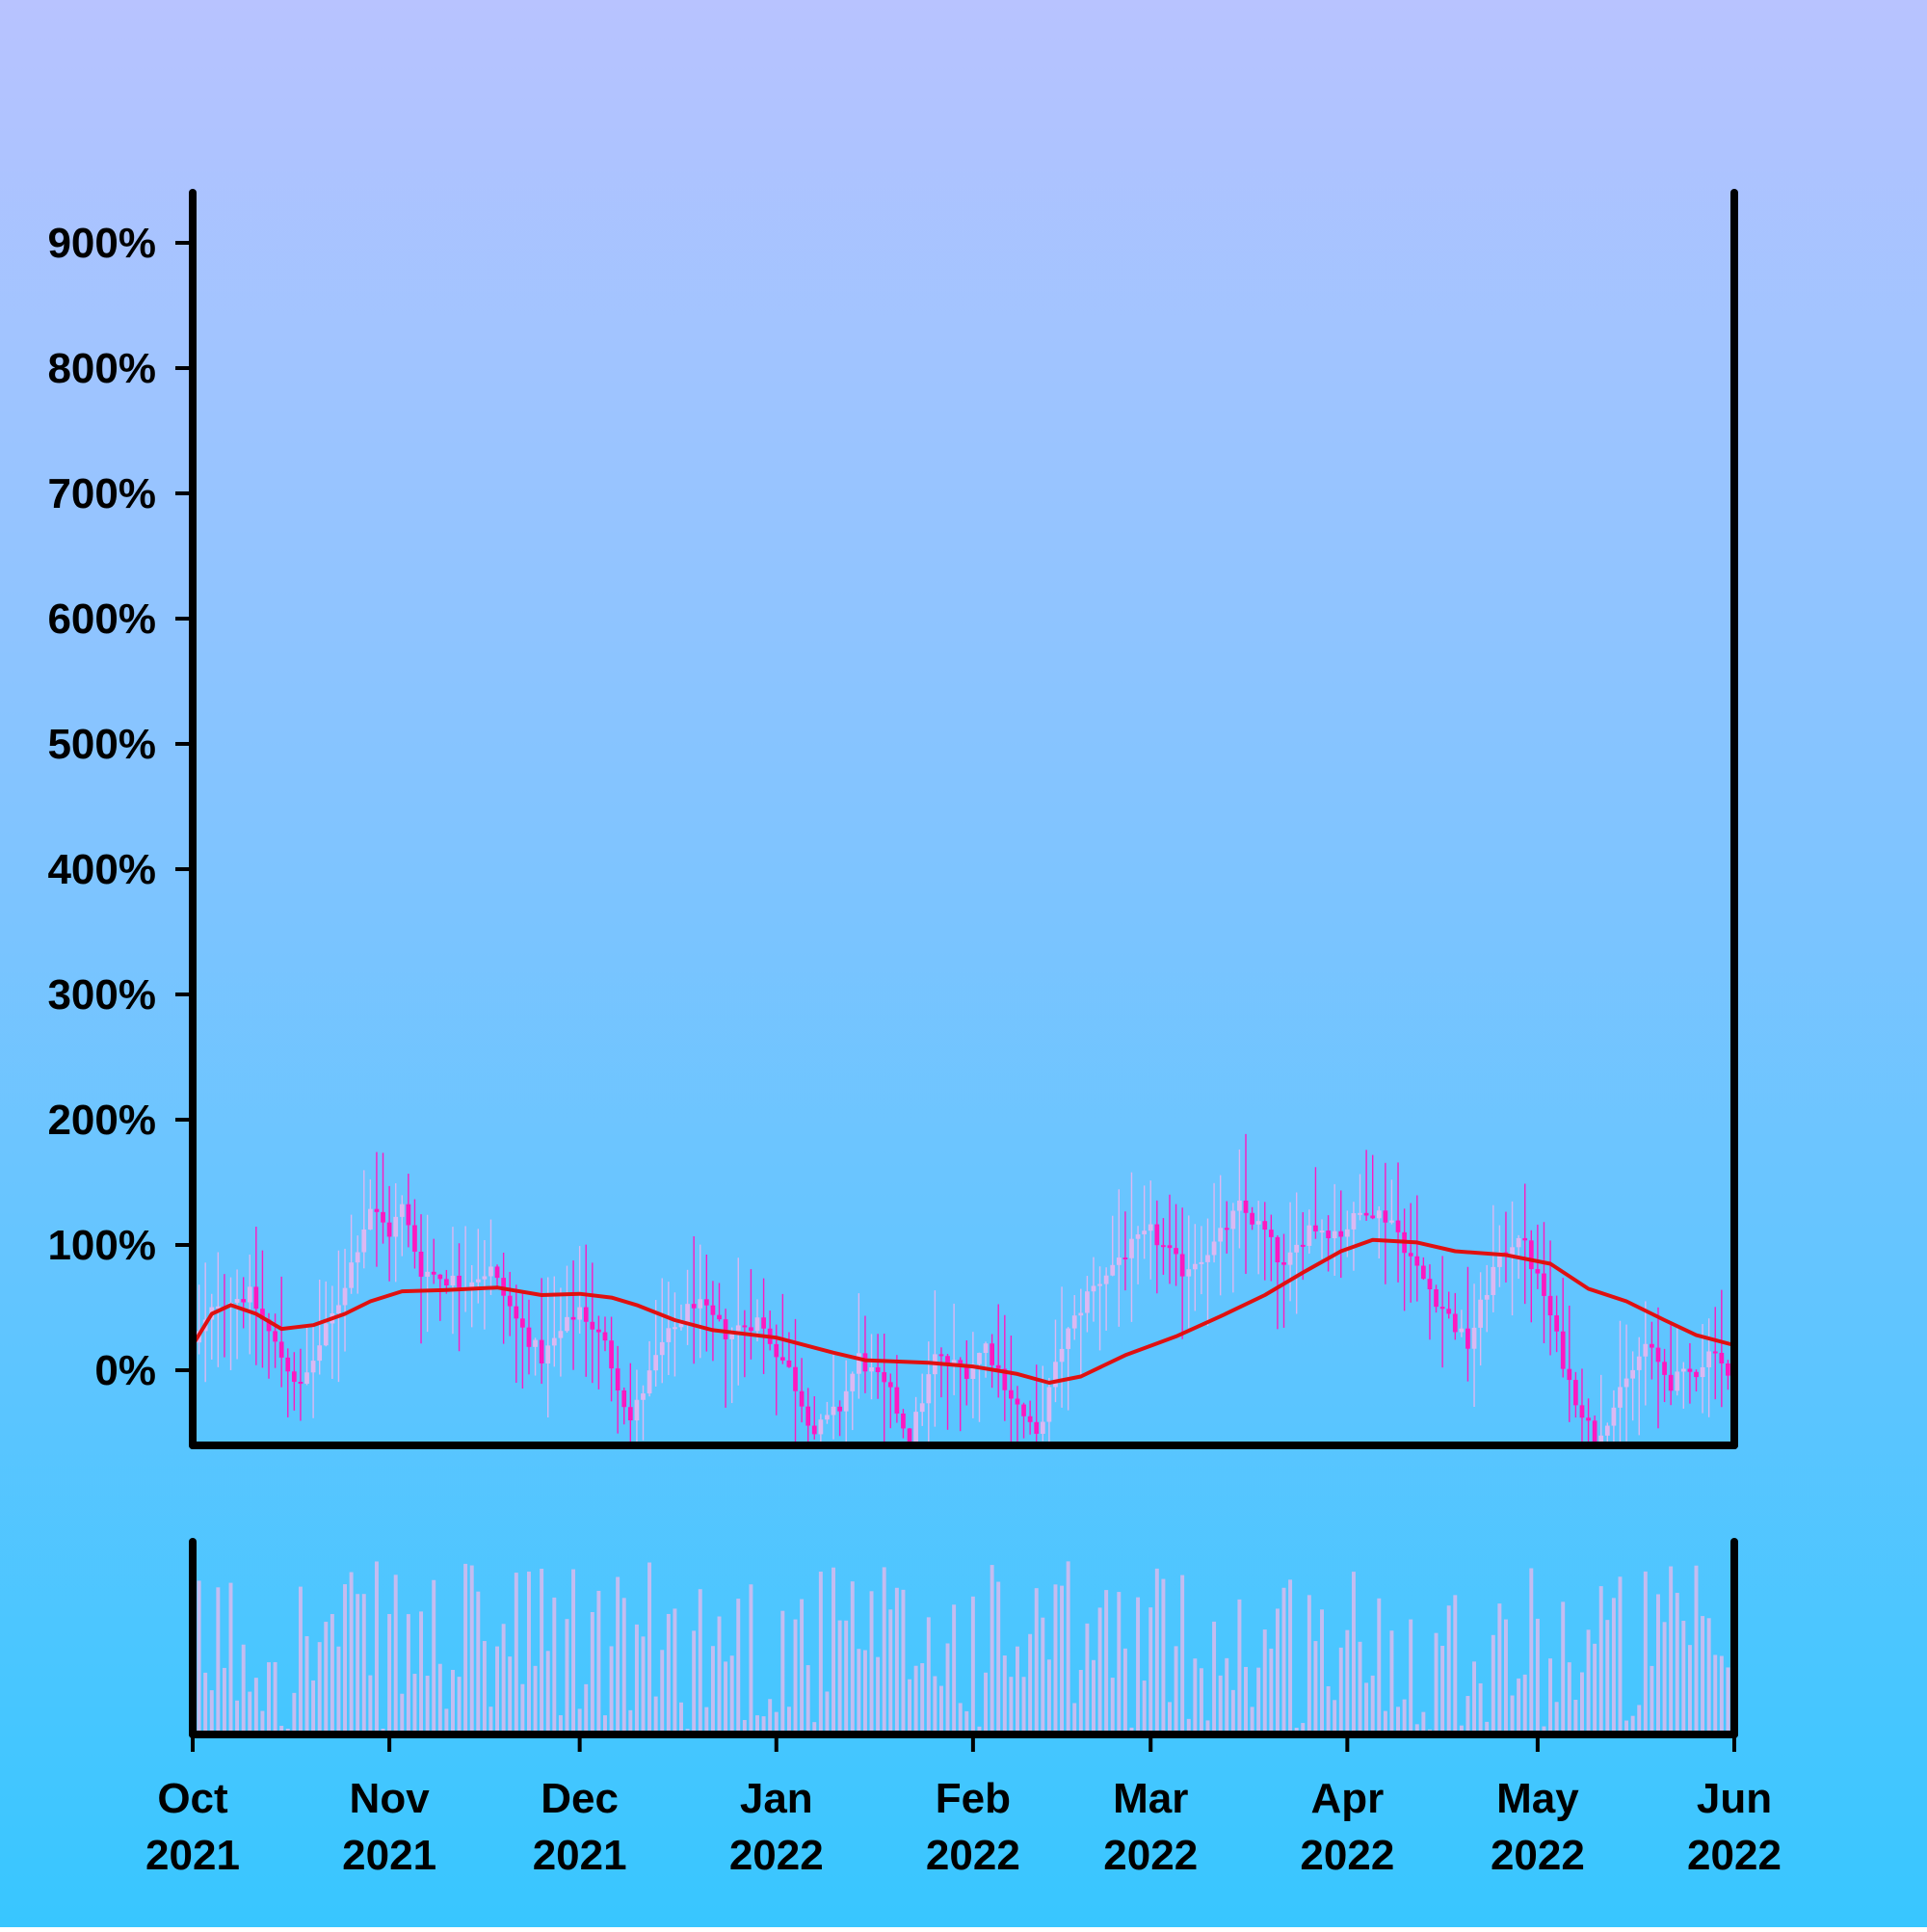  Describe the element at coordinates (192, 1798) in the screenshot. I see `x-tick-label-month: Oct` at that location.